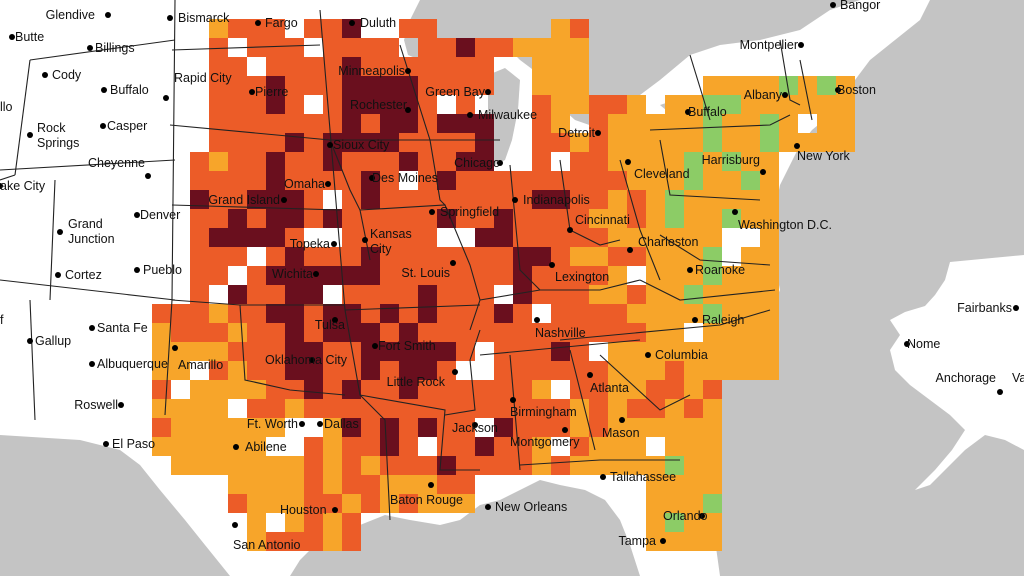 This screenshot has height=576, width=1024. Describe the element at coordinates (824, 156) in the screenshot. I see `city-label-new-york: New York` at that location.